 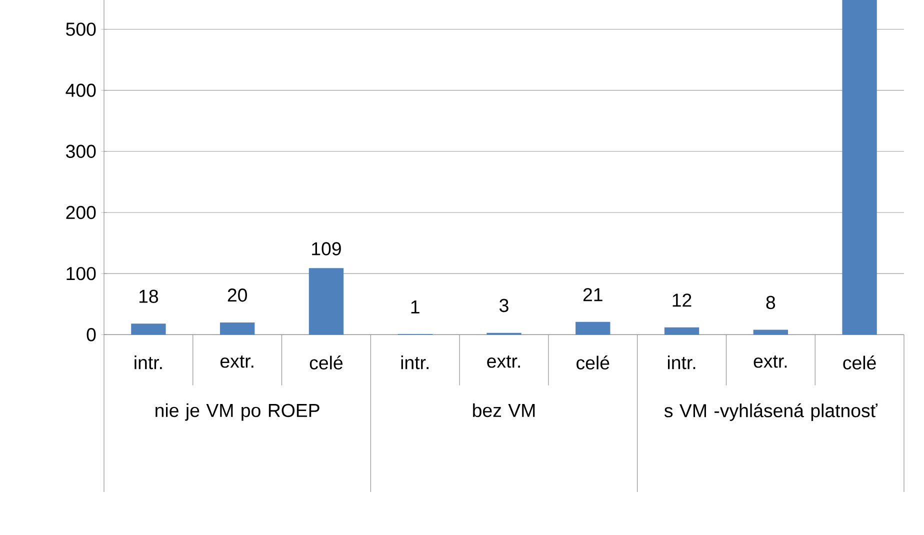 What do you see at coordinates (81, 213) in the screenshot?
I see `y-tick-label: 200` at bounding box center [81, 213].